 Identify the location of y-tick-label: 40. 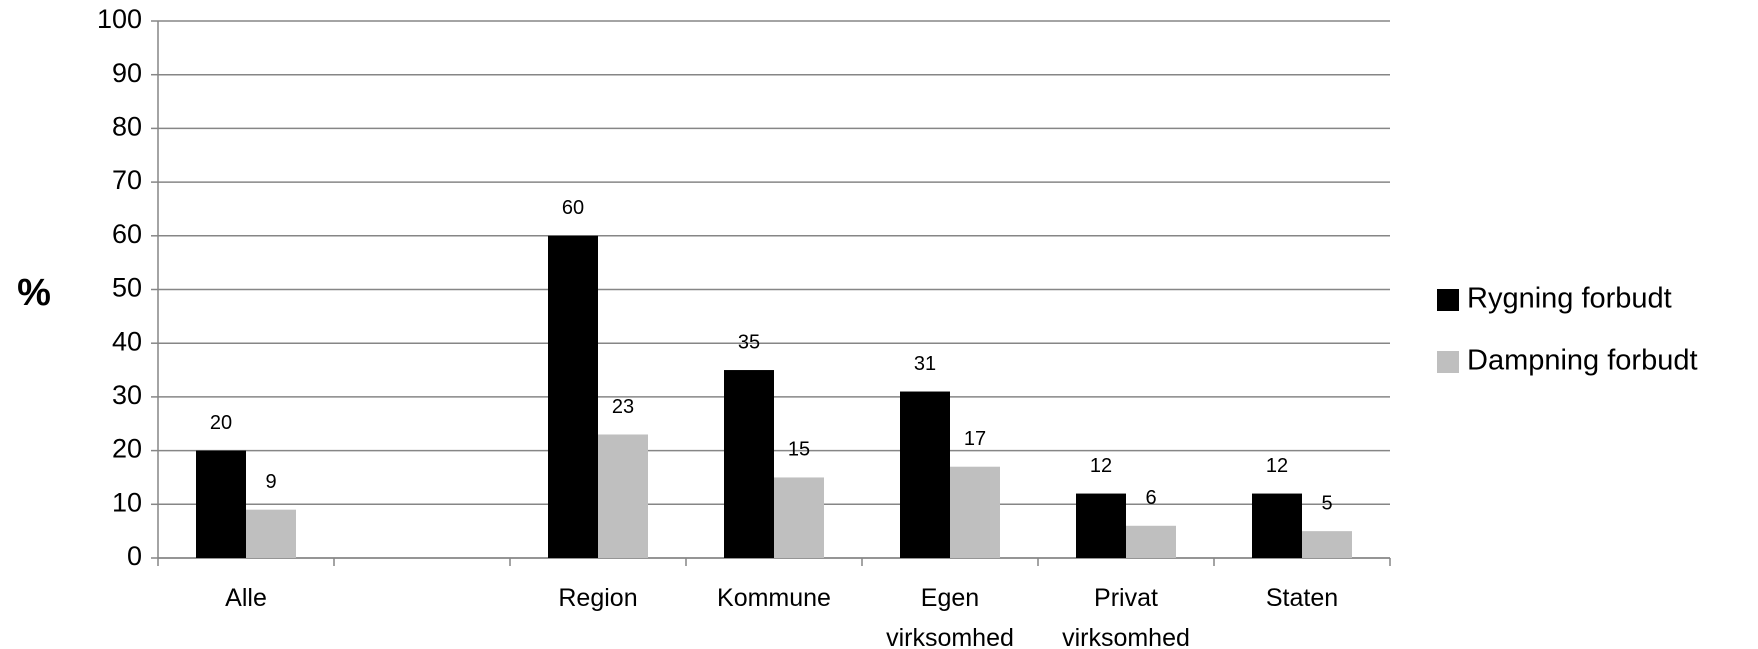
(127, 341).